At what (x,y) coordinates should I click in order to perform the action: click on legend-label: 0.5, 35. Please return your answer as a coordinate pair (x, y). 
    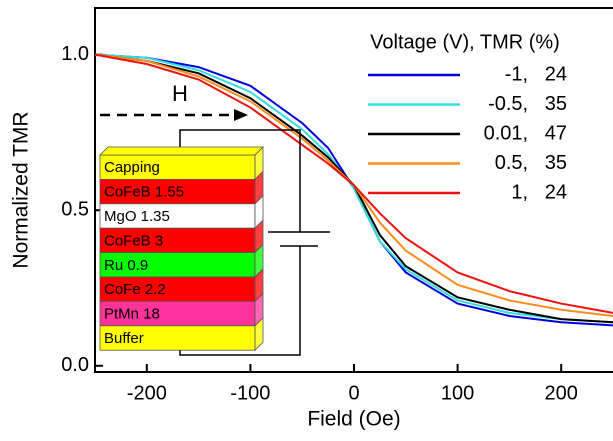
    Looking at the image, I should click on (531, 163).